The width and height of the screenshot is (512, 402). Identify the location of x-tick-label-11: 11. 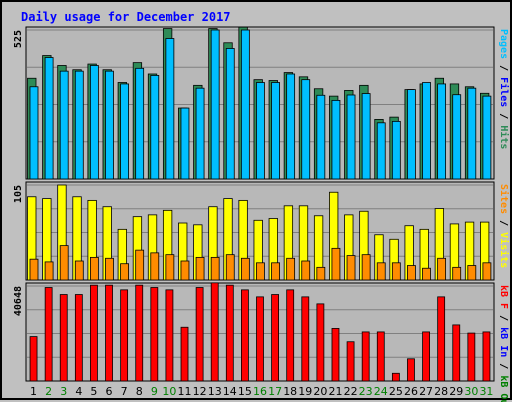
(185, 391).